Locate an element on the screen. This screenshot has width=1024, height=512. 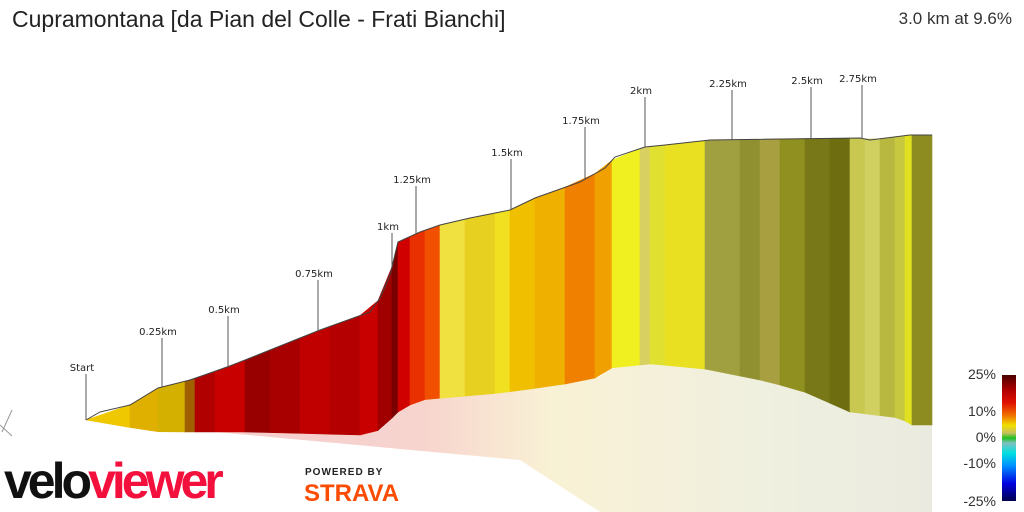
powered-by-label: POWERED BY is located at coordinates (344, 472).